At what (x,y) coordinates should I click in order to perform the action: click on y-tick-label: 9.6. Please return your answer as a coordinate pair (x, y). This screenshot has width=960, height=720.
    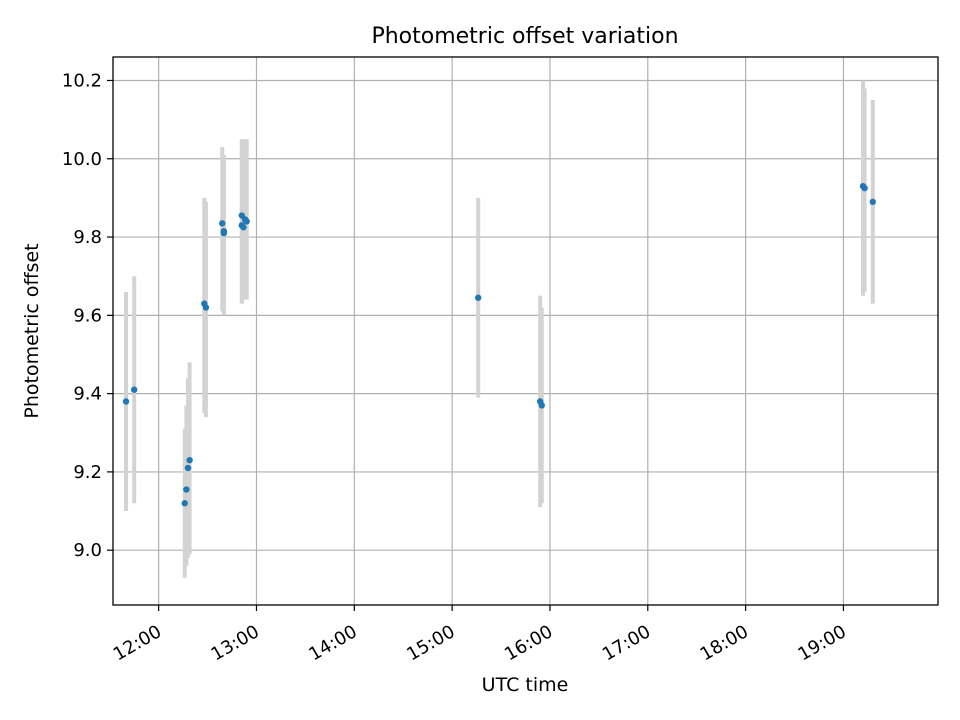
    Looking at the image, I should click on (87, 315).